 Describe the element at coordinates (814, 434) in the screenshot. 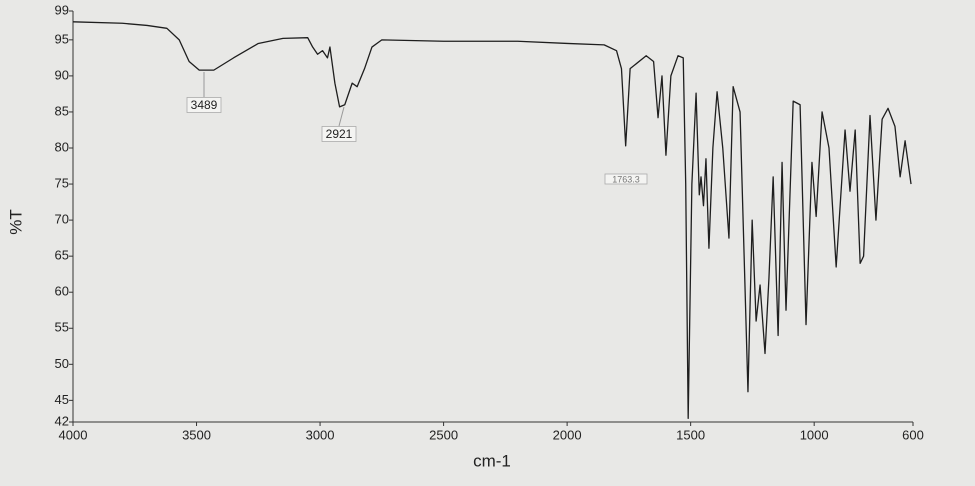

I see `x-tick-label: 1000` at that location.